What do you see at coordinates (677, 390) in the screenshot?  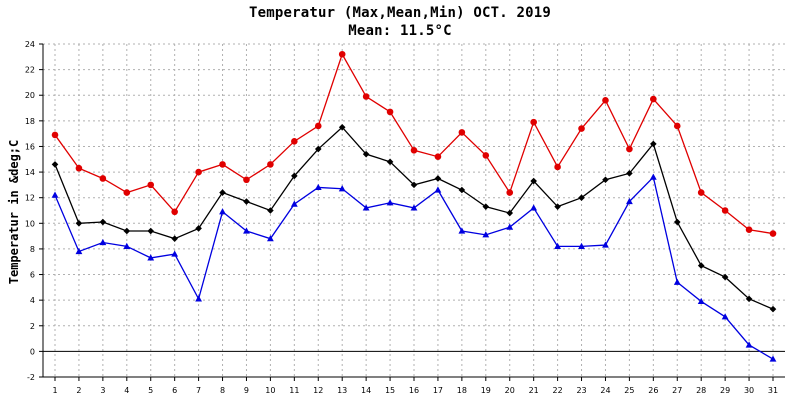 I see `x-tick-label: 27` at bounding box center [677, 390].